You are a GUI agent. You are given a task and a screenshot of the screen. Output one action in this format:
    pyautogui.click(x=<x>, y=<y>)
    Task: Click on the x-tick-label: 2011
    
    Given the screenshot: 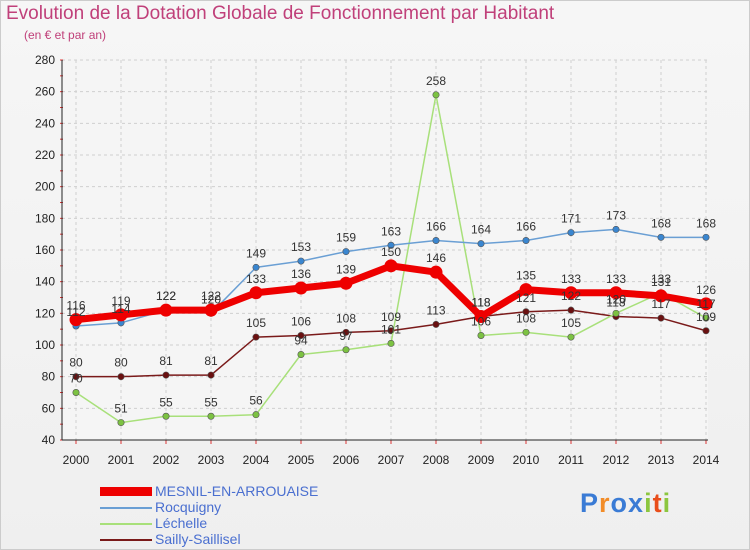 What is the action you would take?
    pyautogui.click(x=571, y=460)
    